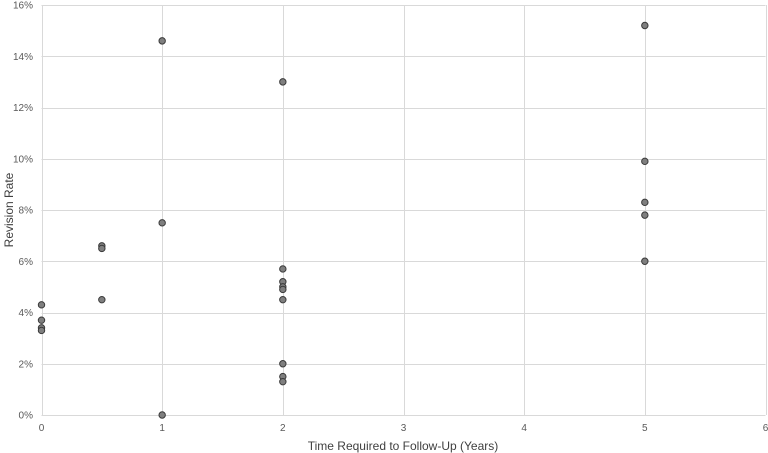  What do you see at coordinates (283, 428) in the screenshot?
I see `x-tick-label: 2` at bounding box center [283, 428].